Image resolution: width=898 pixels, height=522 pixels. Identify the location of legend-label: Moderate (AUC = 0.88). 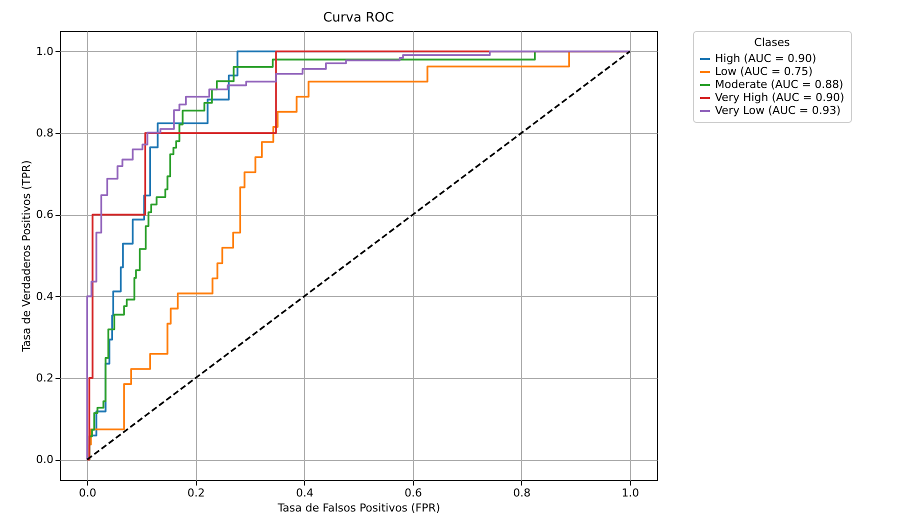
(779, 84).